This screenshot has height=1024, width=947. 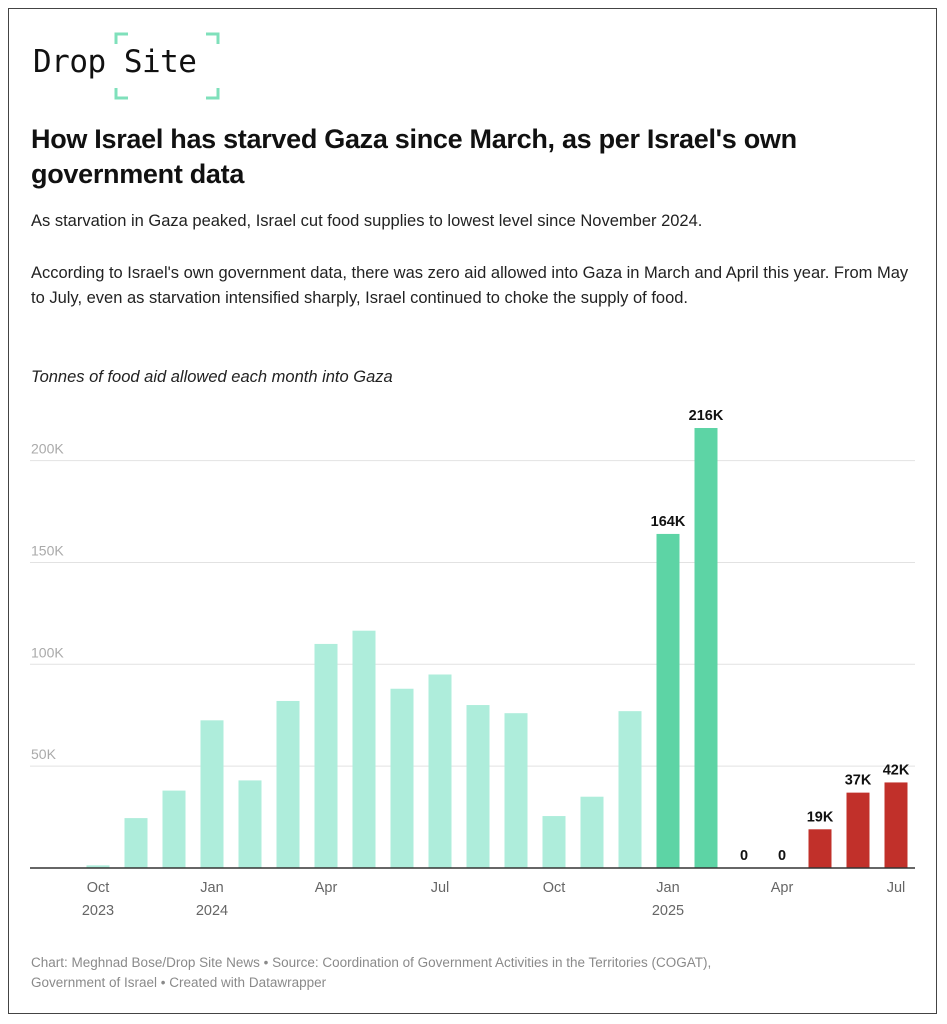 What do you see at coordinates (288, 784) in the screenshot?
I see `bar-mar-2024` at bounding box center [288, 784].